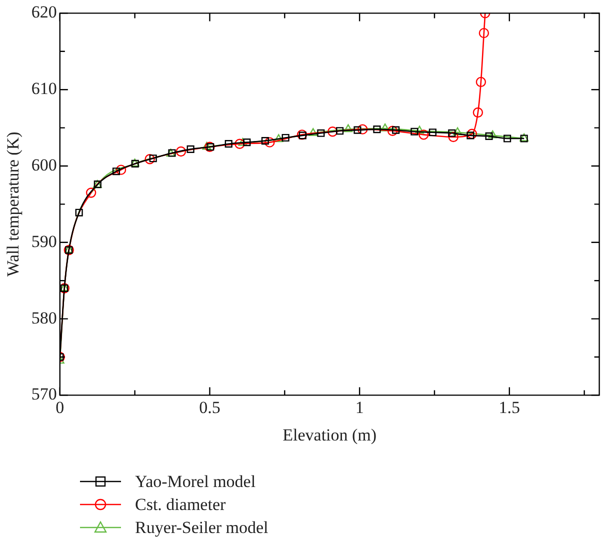  Describe the element at coordinates (44, 88) in the screenshot. I see `y-tick-label: 610` at that location.